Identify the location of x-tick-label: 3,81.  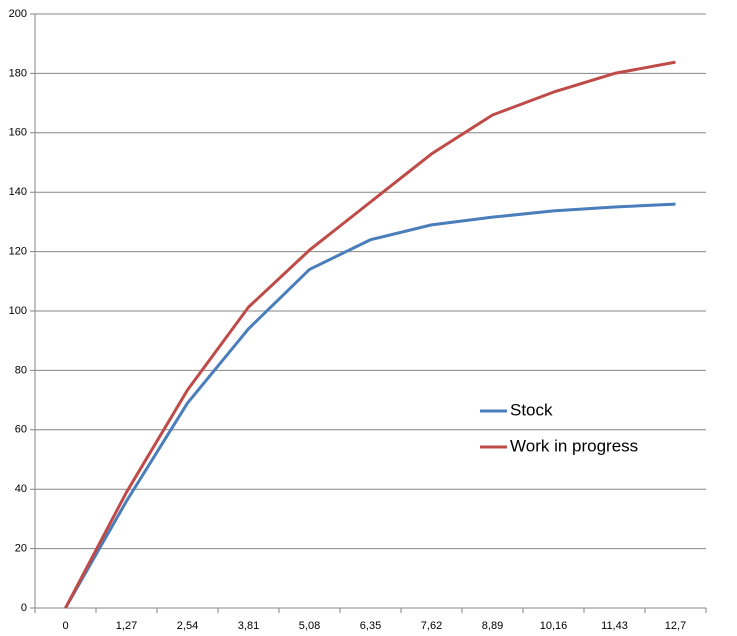
(248, 626).